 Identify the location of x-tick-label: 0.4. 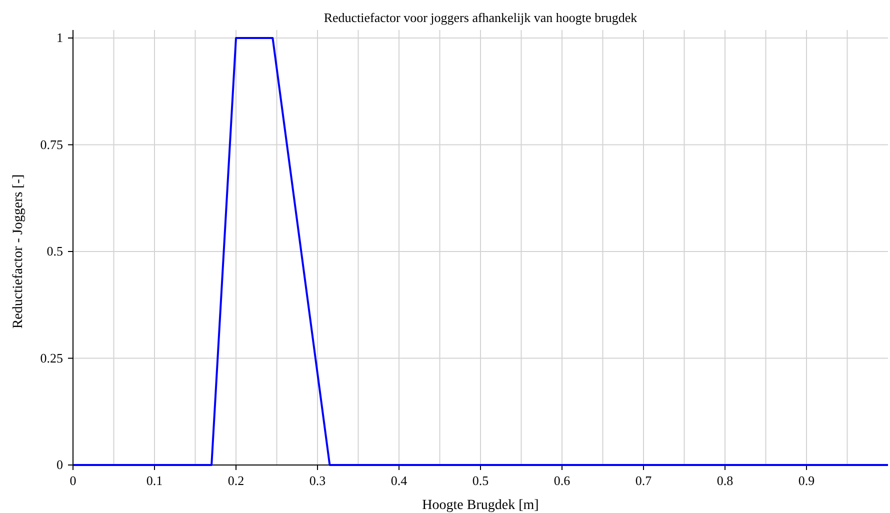
(399, 480).